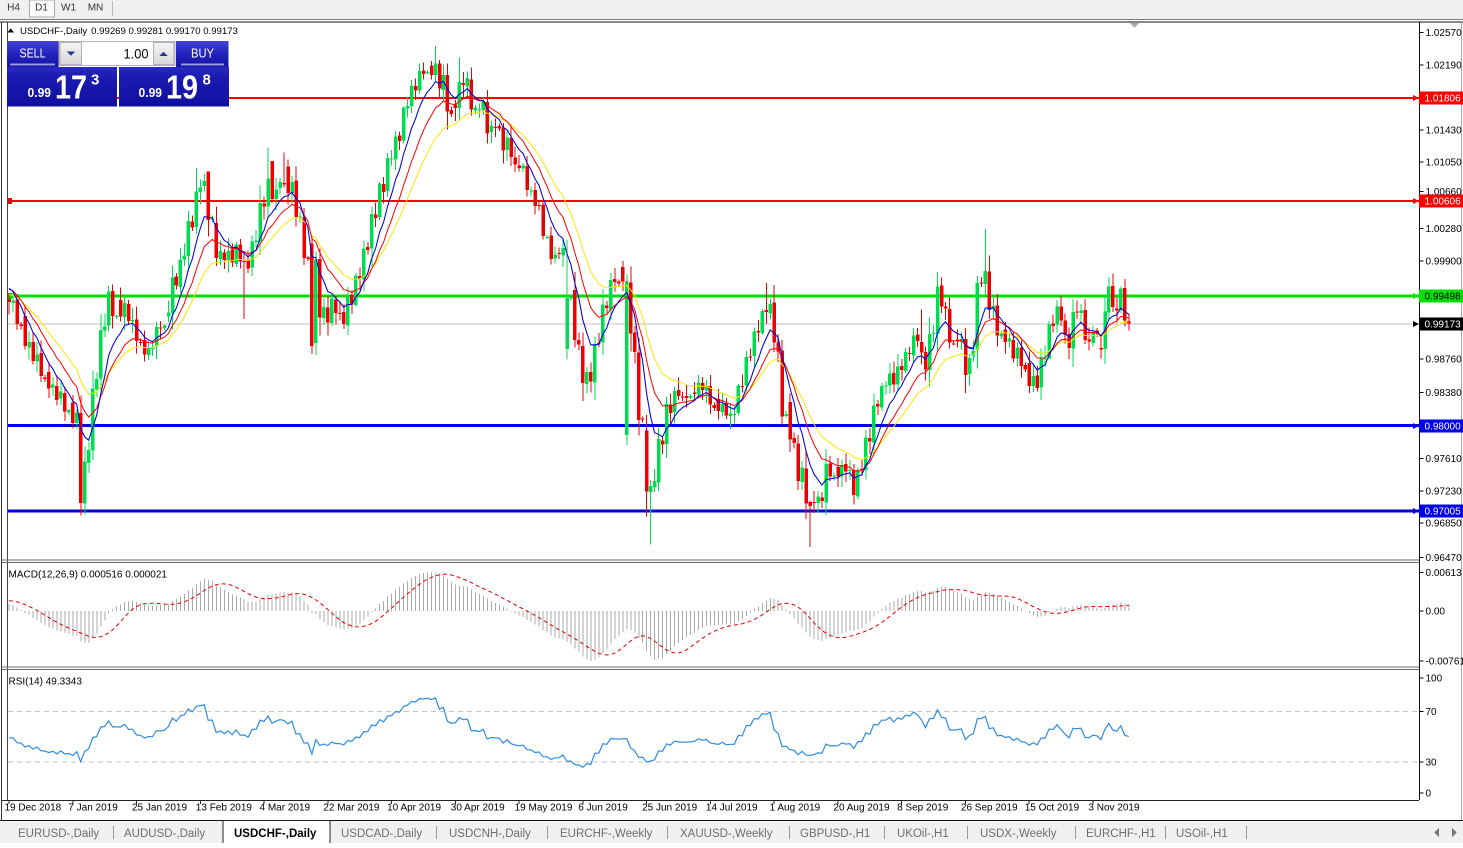 Image resolution: width=1463 pixels, height=848 pixels. What do you see at coordinates (1444, 459) in the screenshot?
I see `svg-text: 0.97610` at bounding box center [1444, 459].